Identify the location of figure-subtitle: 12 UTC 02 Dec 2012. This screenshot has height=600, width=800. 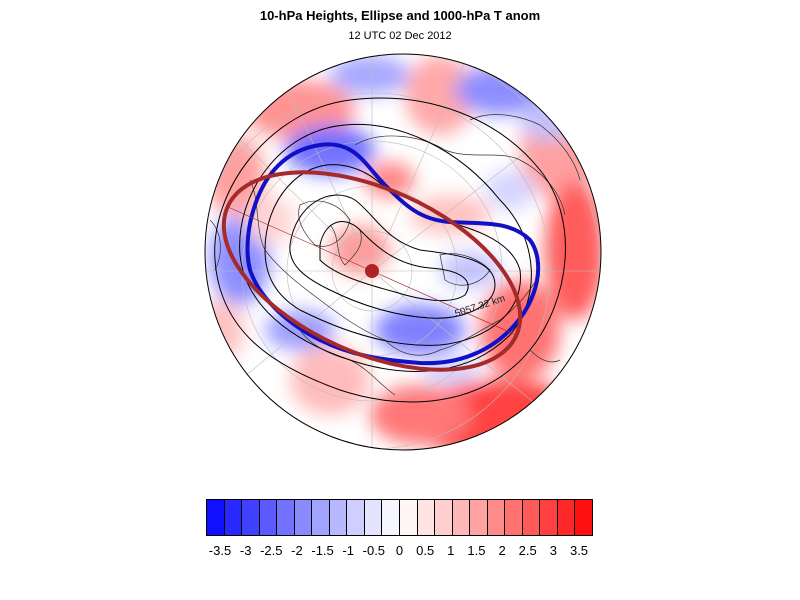
(400, 36).